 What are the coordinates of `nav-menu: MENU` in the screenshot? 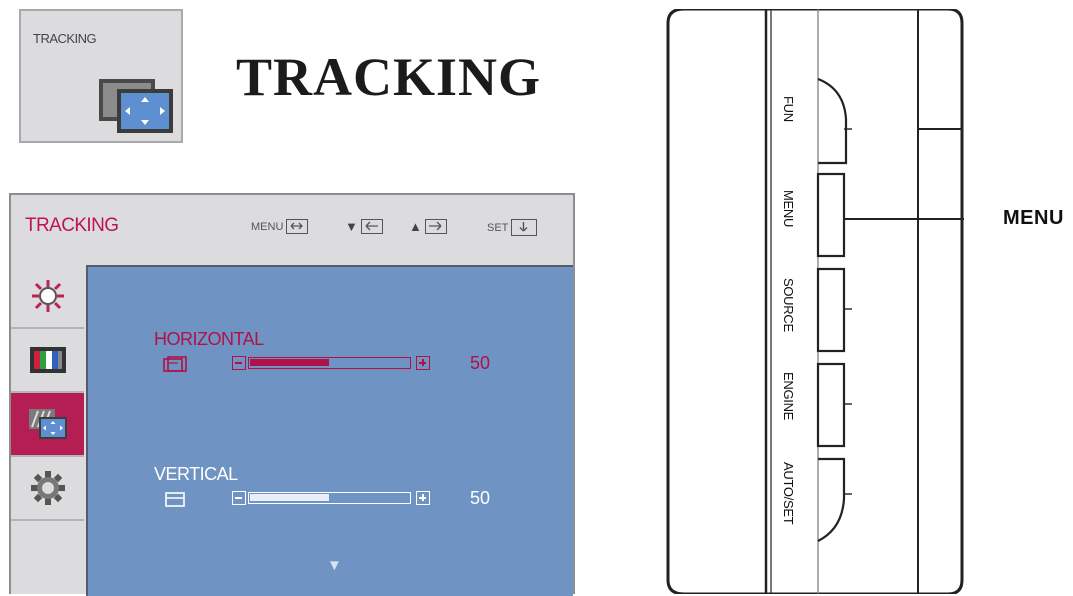 It's located at (280, 226).